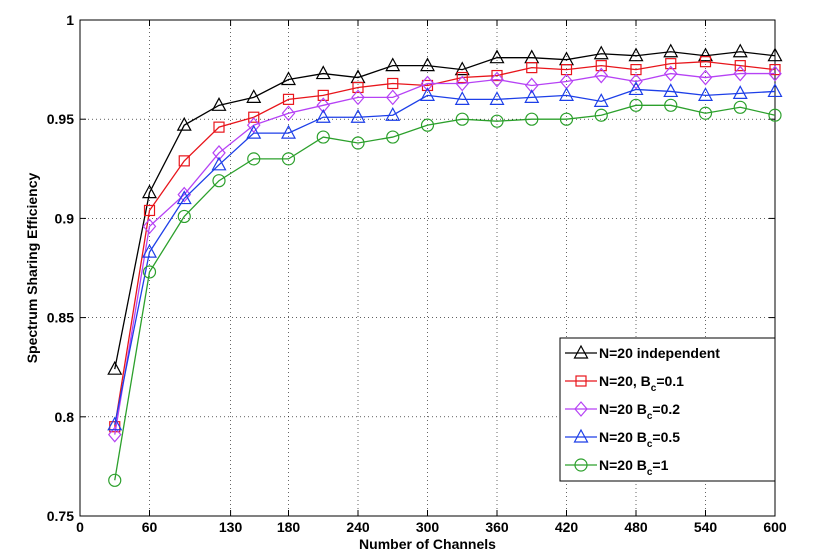 The width and height of the screenshot is (830, 558). What do you see at coordinates (60, 318) in the screenshot?
I see `y-tick-label: 0.85` at bounding box center [60, 318].